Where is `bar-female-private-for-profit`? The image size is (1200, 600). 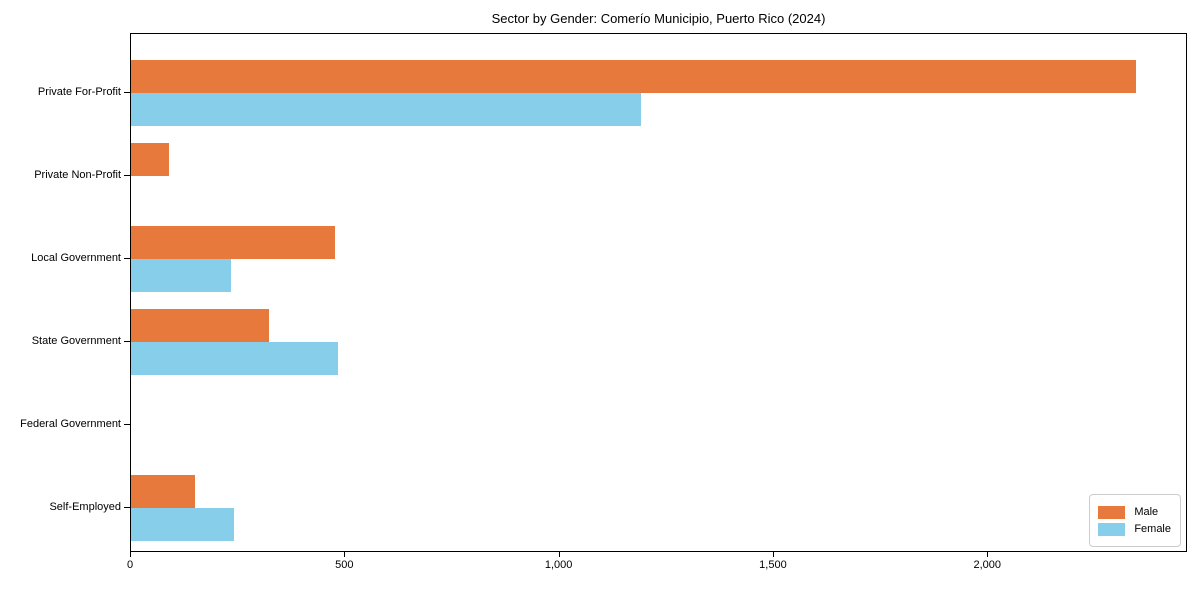
bar-female-private-for-profit is located at coordinates (386, 109).